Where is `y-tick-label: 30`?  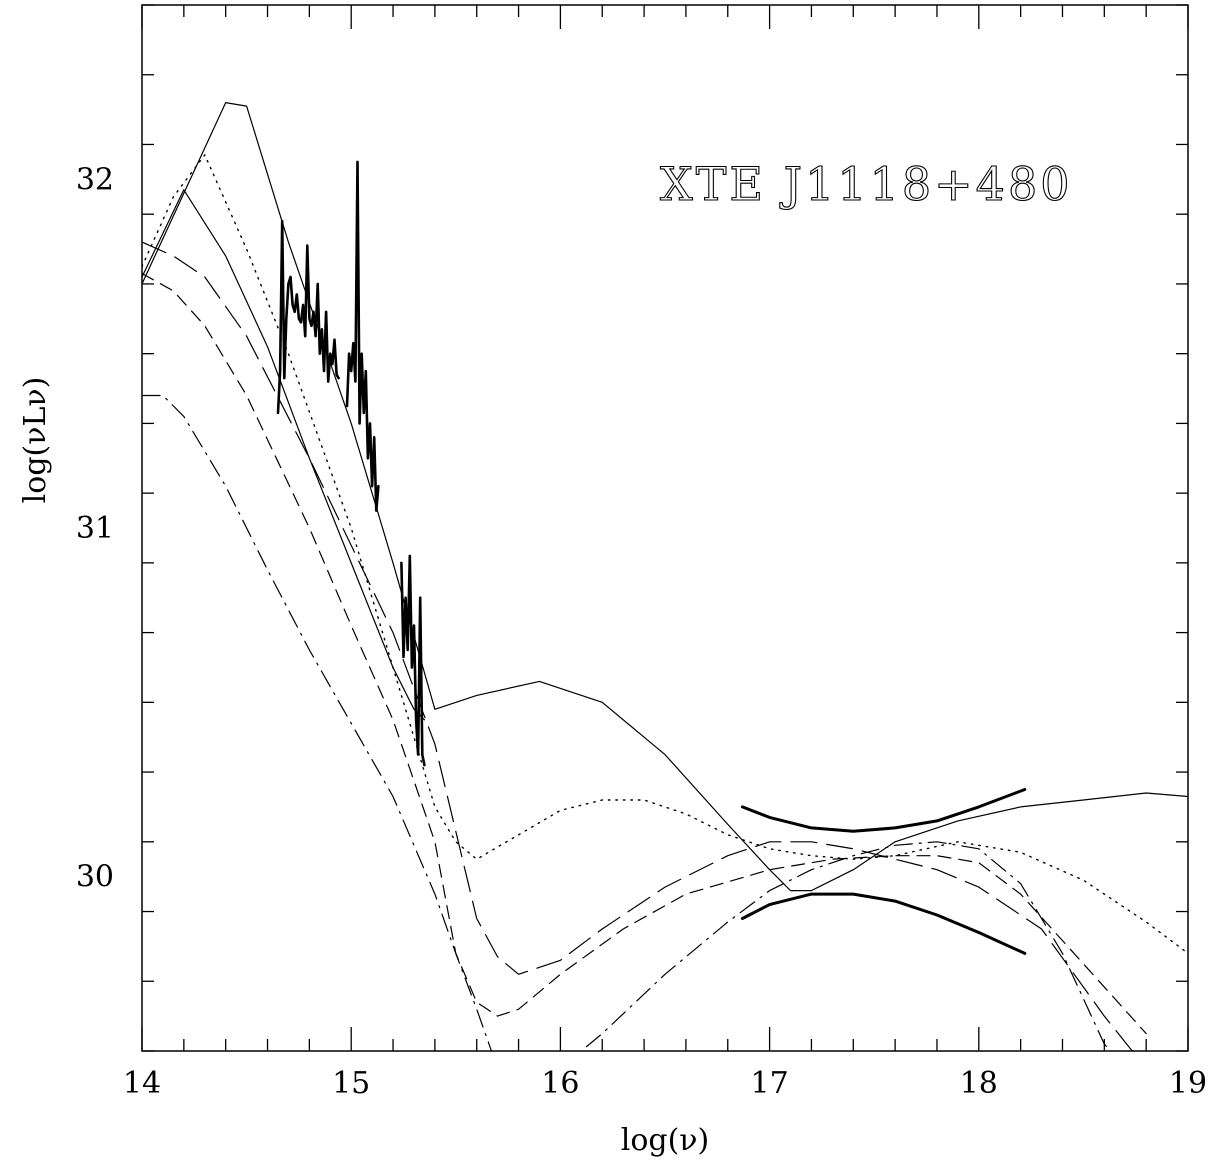
y-tick-label: 30 is located at coordinates (95, 877).